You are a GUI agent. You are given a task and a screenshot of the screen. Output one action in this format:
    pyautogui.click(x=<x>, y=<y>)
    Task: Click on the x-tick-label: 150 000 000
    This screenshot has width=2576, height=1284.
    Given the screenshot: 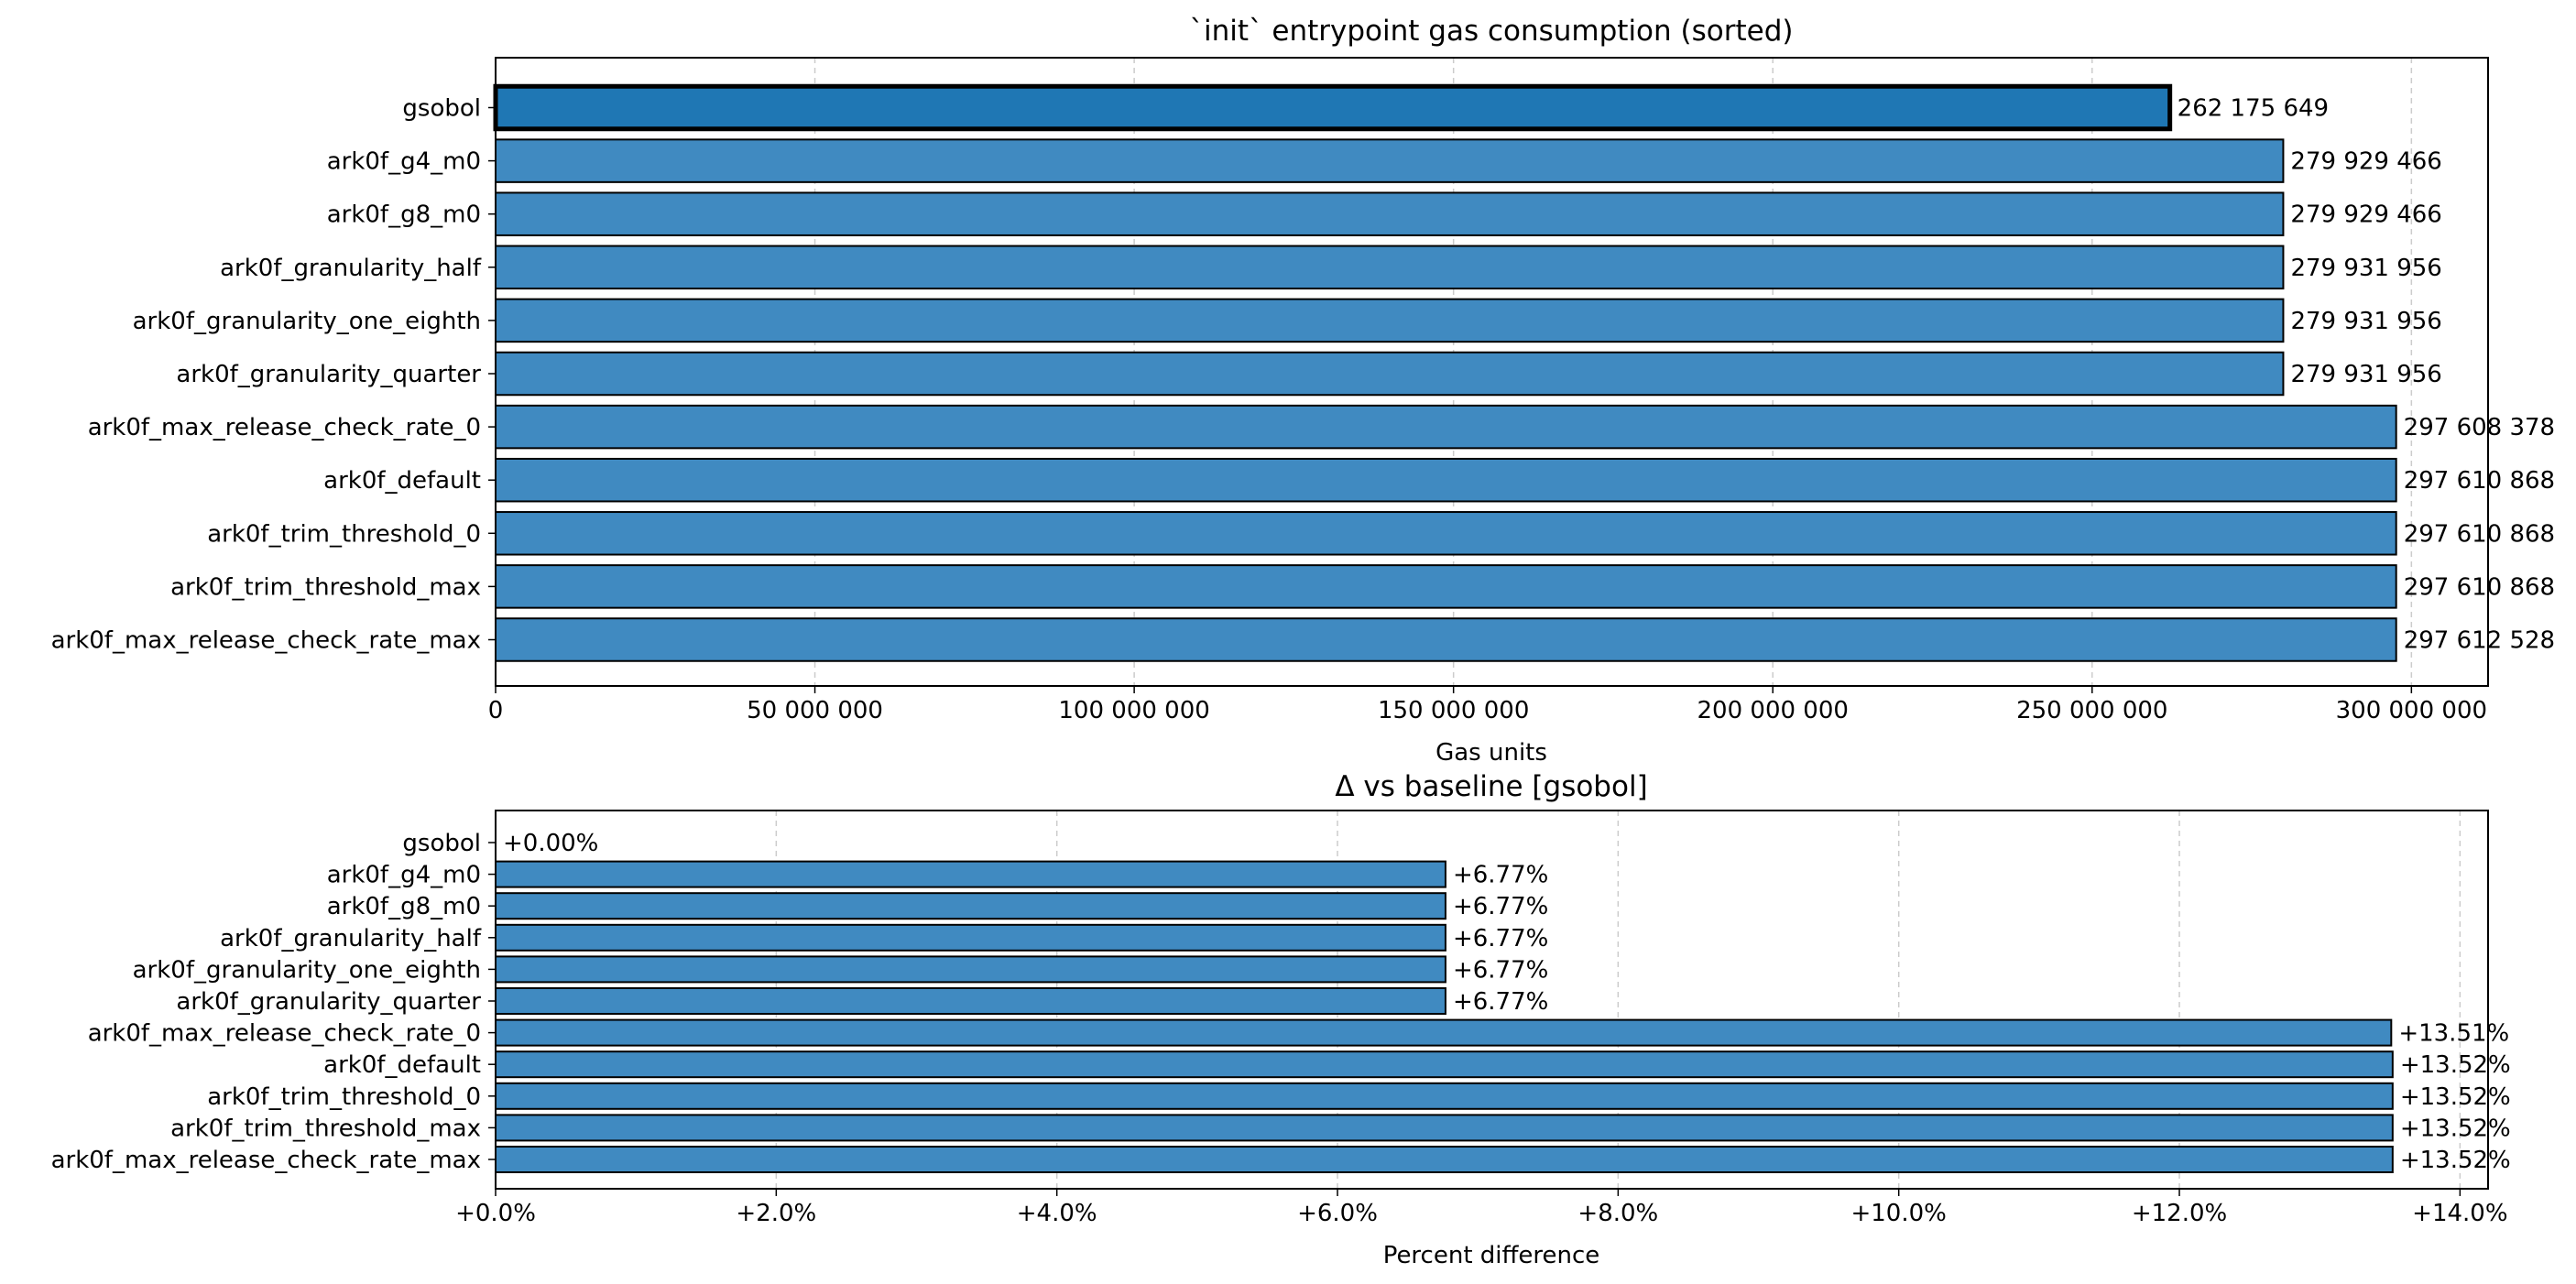 What is the action you would take?
    pyautogui.click(x=1454, y=710)
    